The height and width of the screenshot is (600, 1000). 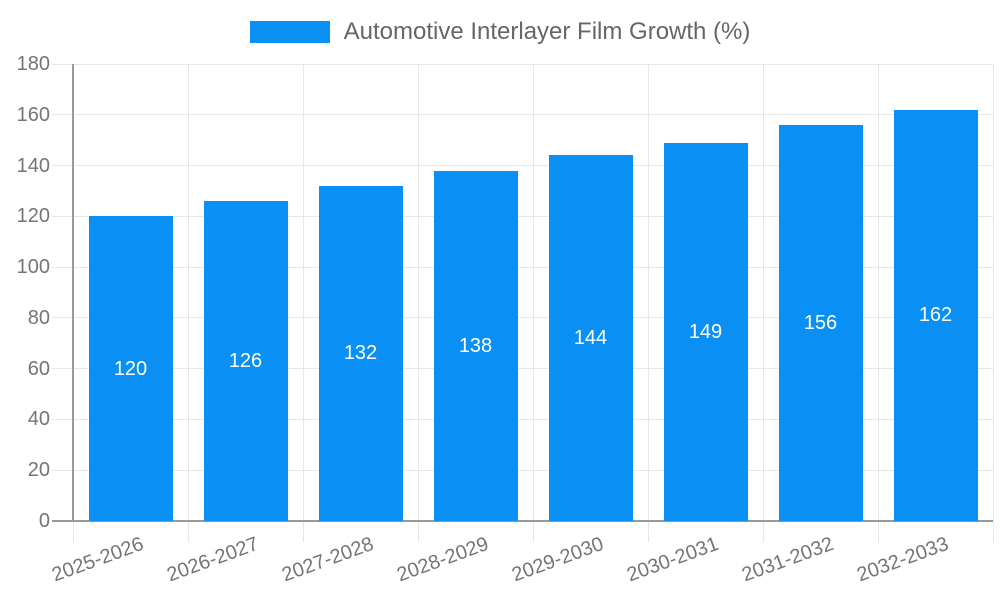 What do you see at coordinates (557, 559) in the screenshot?
I see `x-axis-category-label: 2029-2030` at bounding box center [557, 559].